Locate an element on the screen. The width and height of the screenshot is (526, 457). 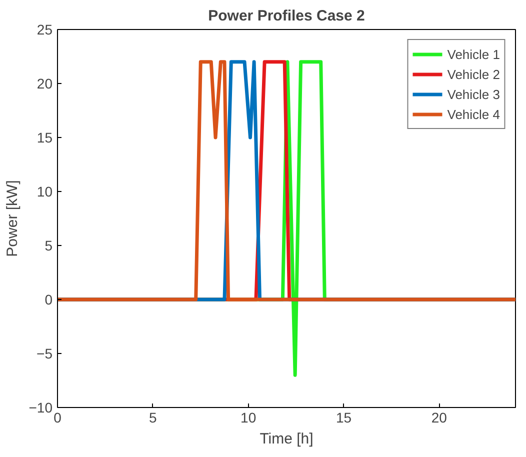
legend-label: Vehicle 1 is located at coordinates (473, 54).